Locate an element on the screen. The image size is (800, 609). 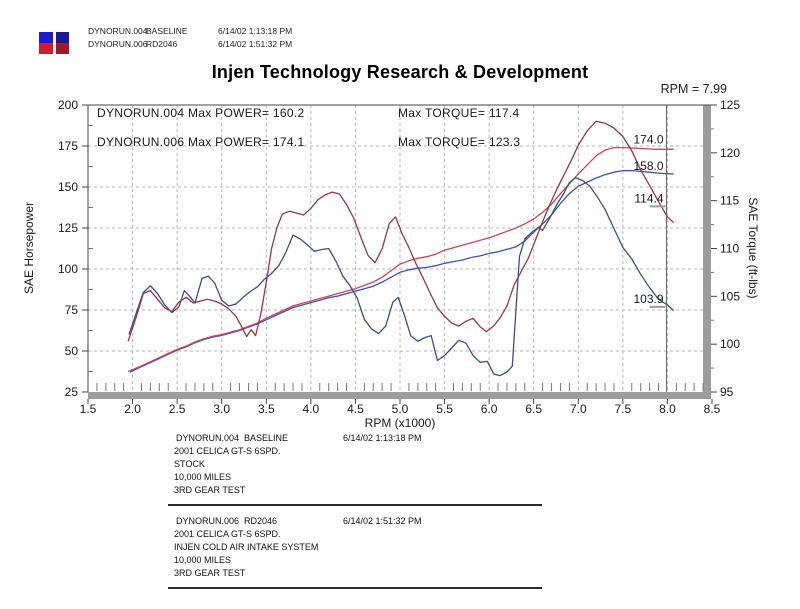
x-tick-label: 7.5 is located at coordinates (623, 409).